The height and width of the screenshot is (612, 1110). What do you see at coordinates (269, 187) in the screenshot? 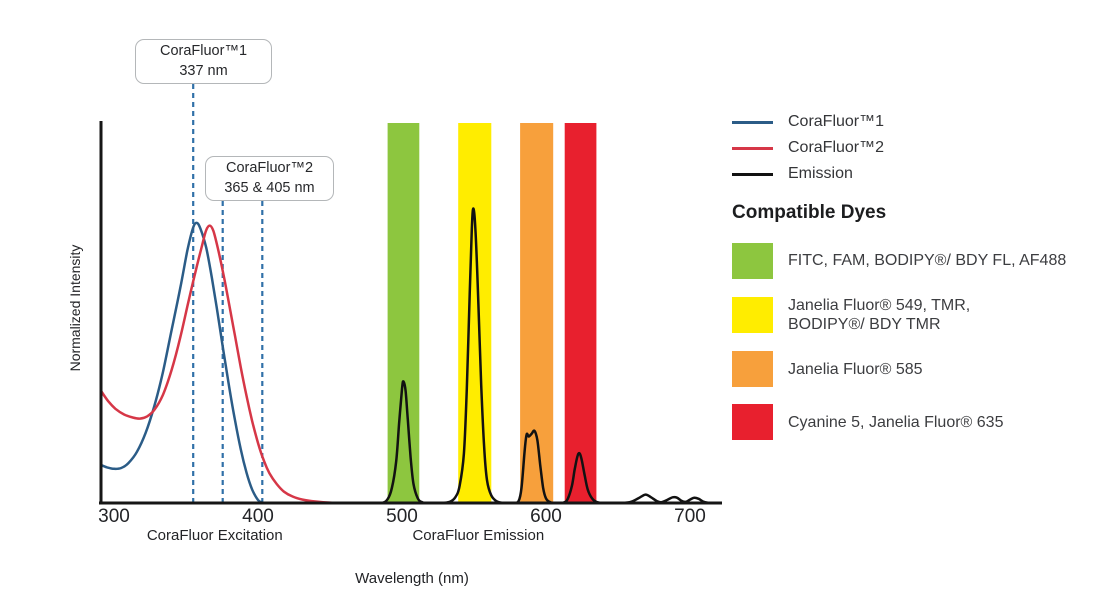
I see `annotation-line: 365 & 405 nm` at bounding box center [269, 187].